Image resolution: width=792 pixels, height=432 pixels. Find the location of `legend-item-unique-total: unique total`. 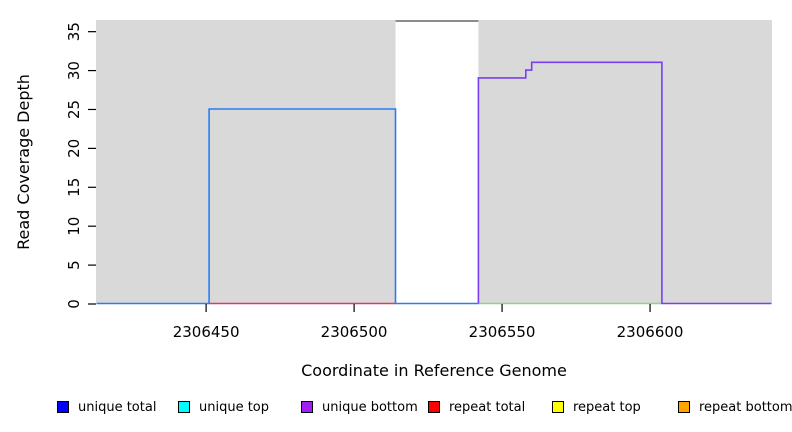

legend-item-unique-total: unique total is located at coordinates (107, 407).